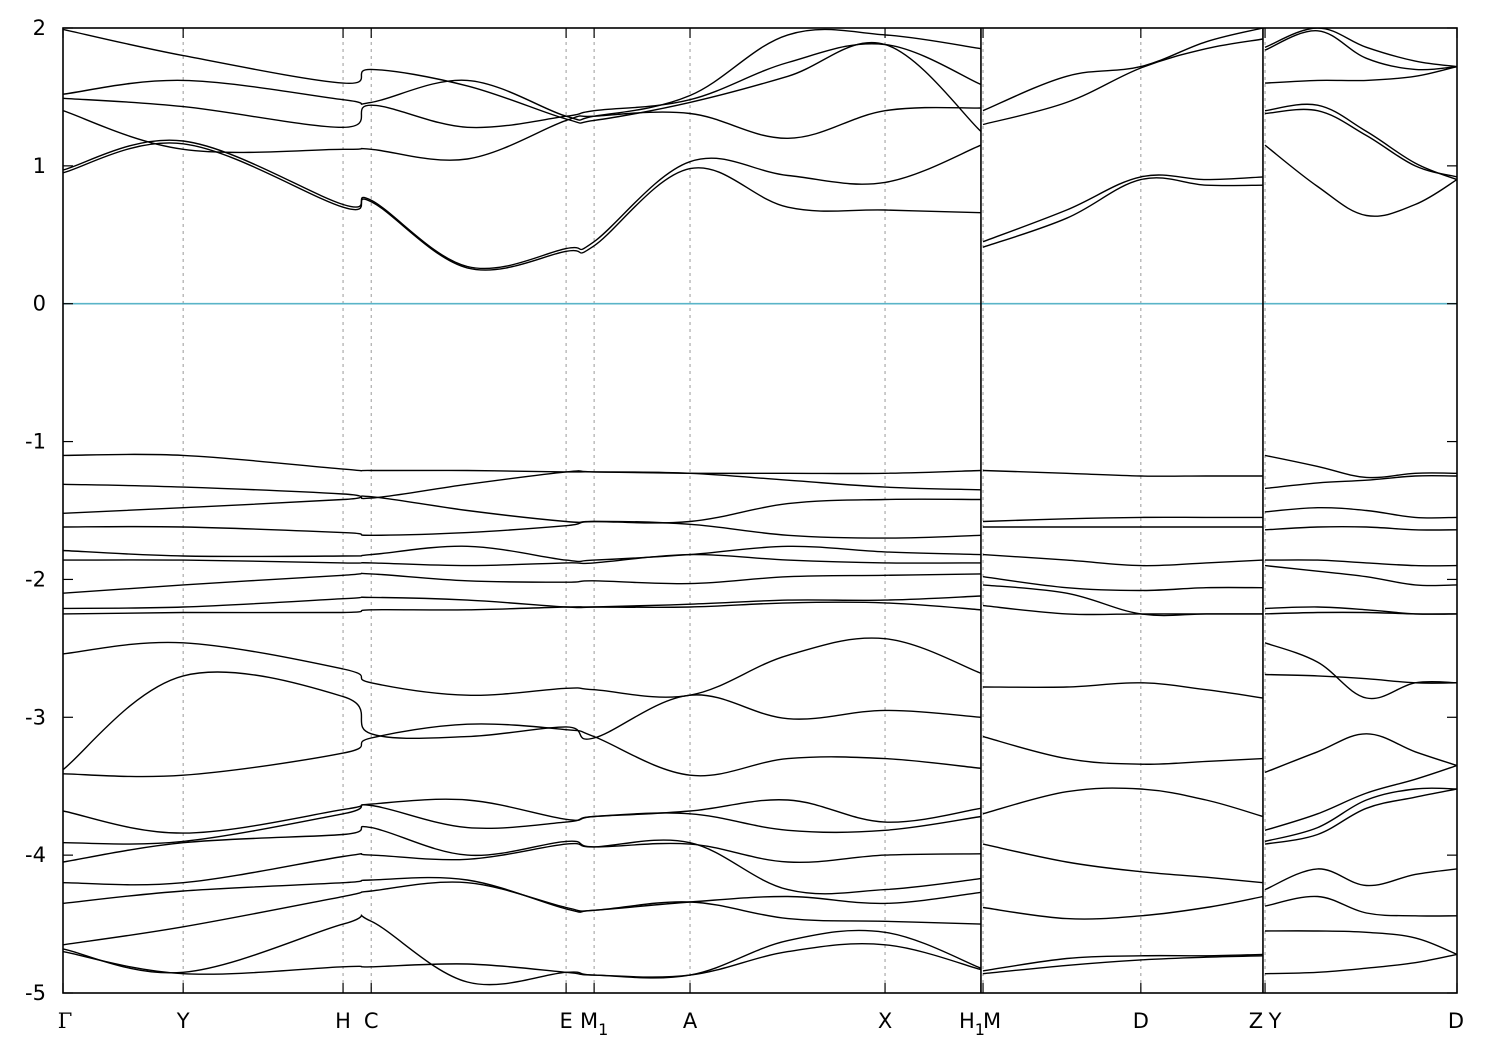 The height and width of the screenshot is (1050, 1500). What do you see at coordinates (1123, 584) in the screenshot?
I see `band-s1-b8` at bounding box center [1123, 584].